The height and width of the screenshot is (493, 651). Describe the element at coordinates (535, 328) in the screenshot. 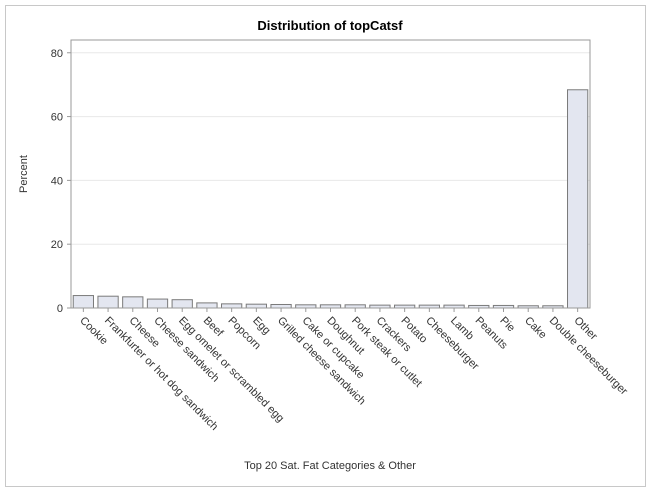

I see `x-tick-label: Cake` at that location.